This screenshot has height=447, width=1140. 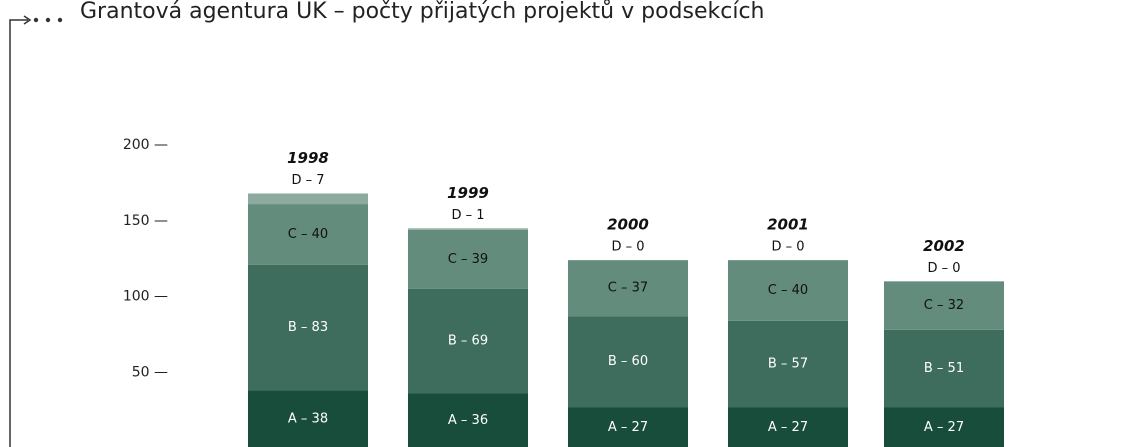 I want to click on segment-label: A – 36, so click(x=468, y=420).